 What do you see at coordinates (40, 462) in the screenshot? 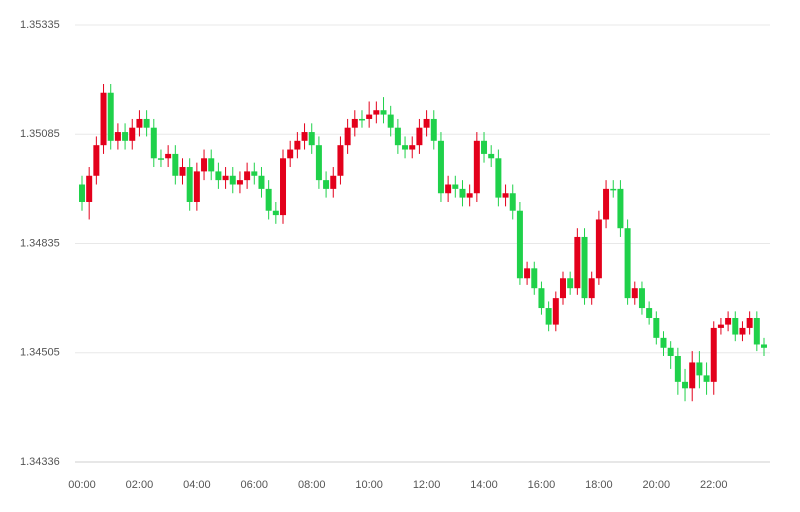
I see `y-tick-label: 1.34336` at bounding box center [40, 462].